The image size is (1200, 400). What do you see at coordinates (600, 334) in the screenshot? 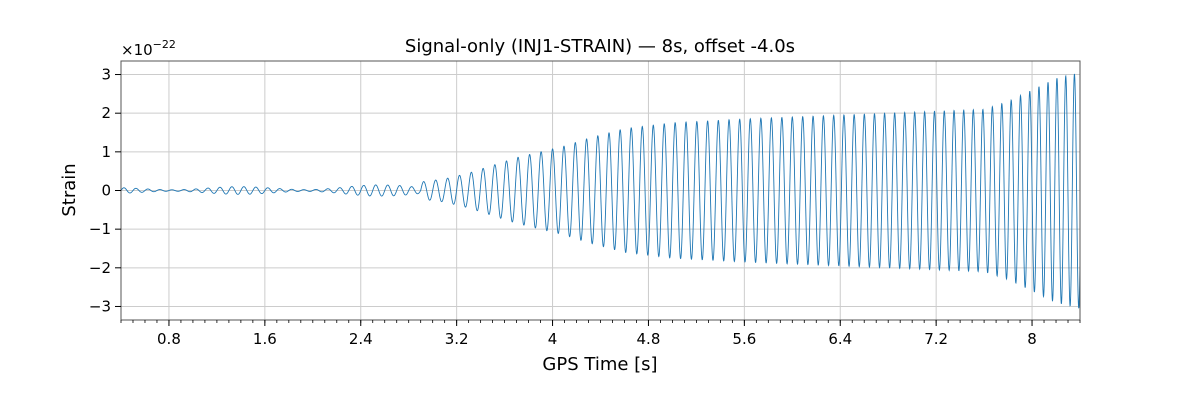
I see `x-axis: 0.8 1.6 2.4 3.2 4 4.8 5.6 6.4 7.2 8` at bounding box center [600, 334].